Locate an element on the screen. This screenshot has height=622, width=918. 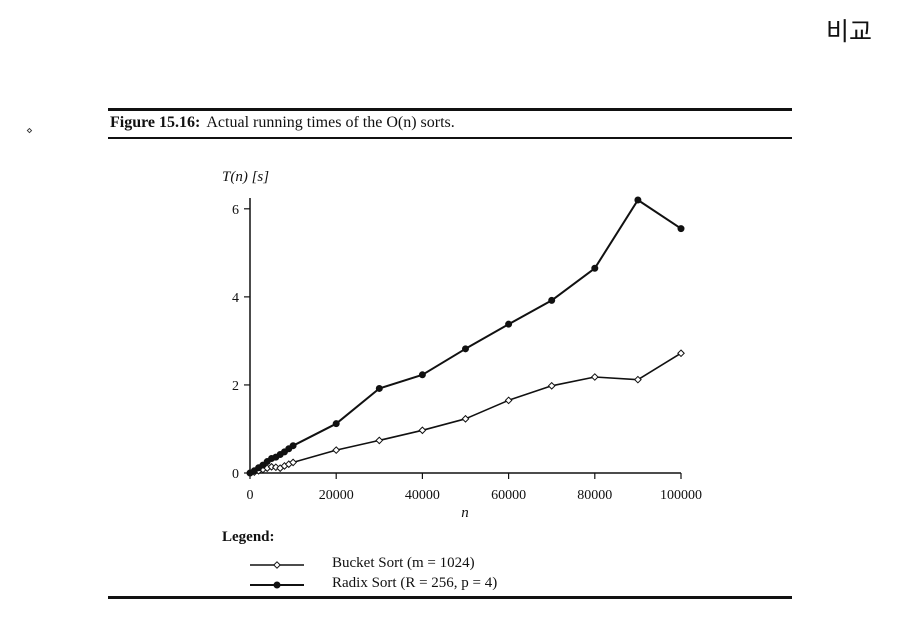
figure-caption-rule is located at coordinates (450, 138).